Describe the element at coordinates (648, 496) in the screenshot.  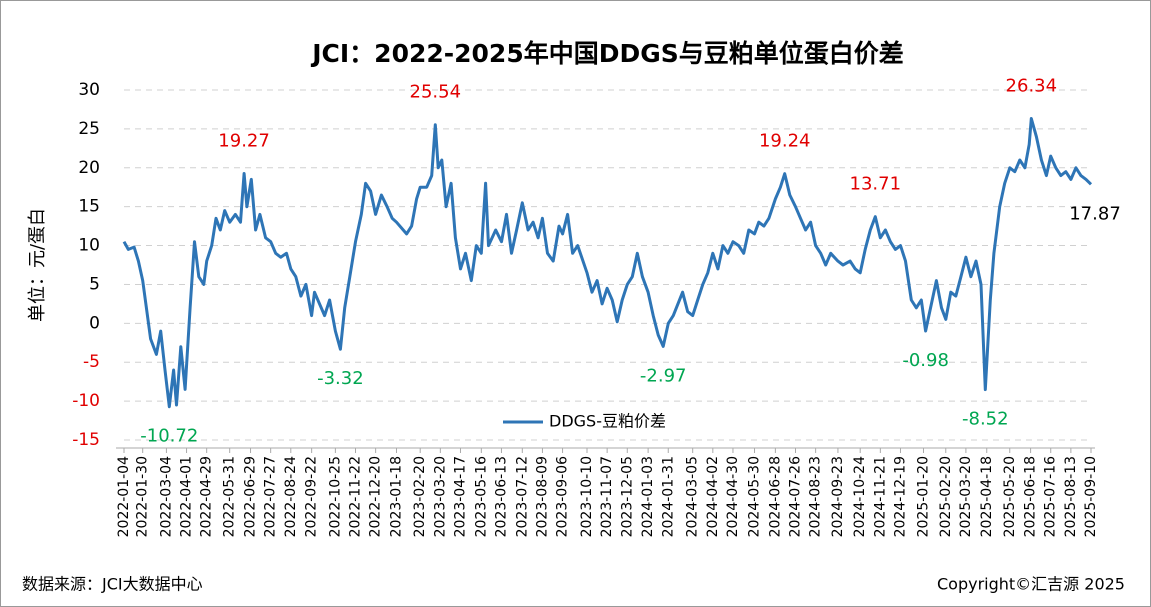
I see `x-tick-label: 2024-01-03` at that location.